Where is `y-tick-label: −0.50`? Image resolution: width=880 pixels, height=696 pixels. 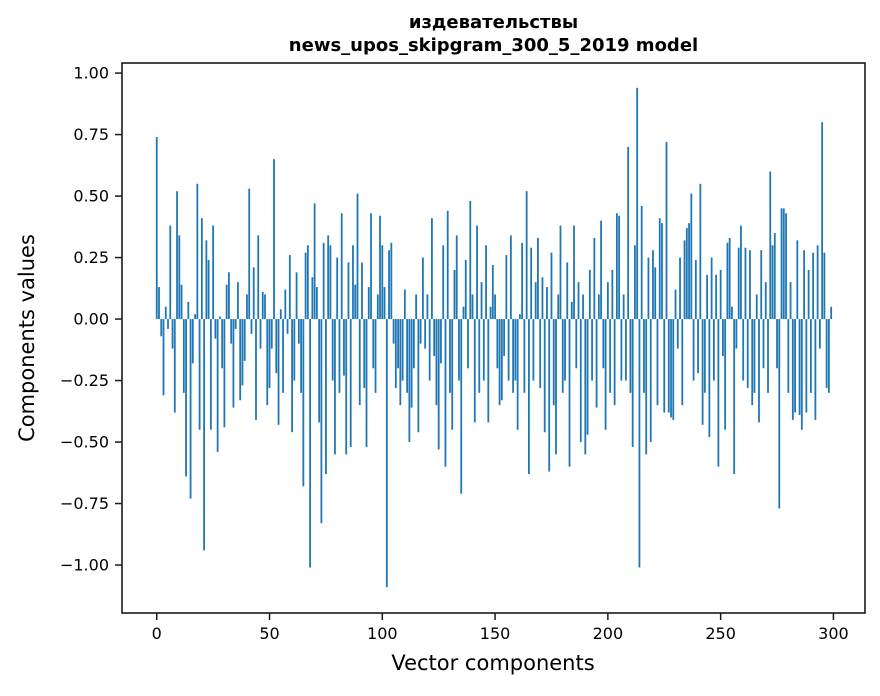
y-tick-label: −0.50 is located at coordinates (84, 442).